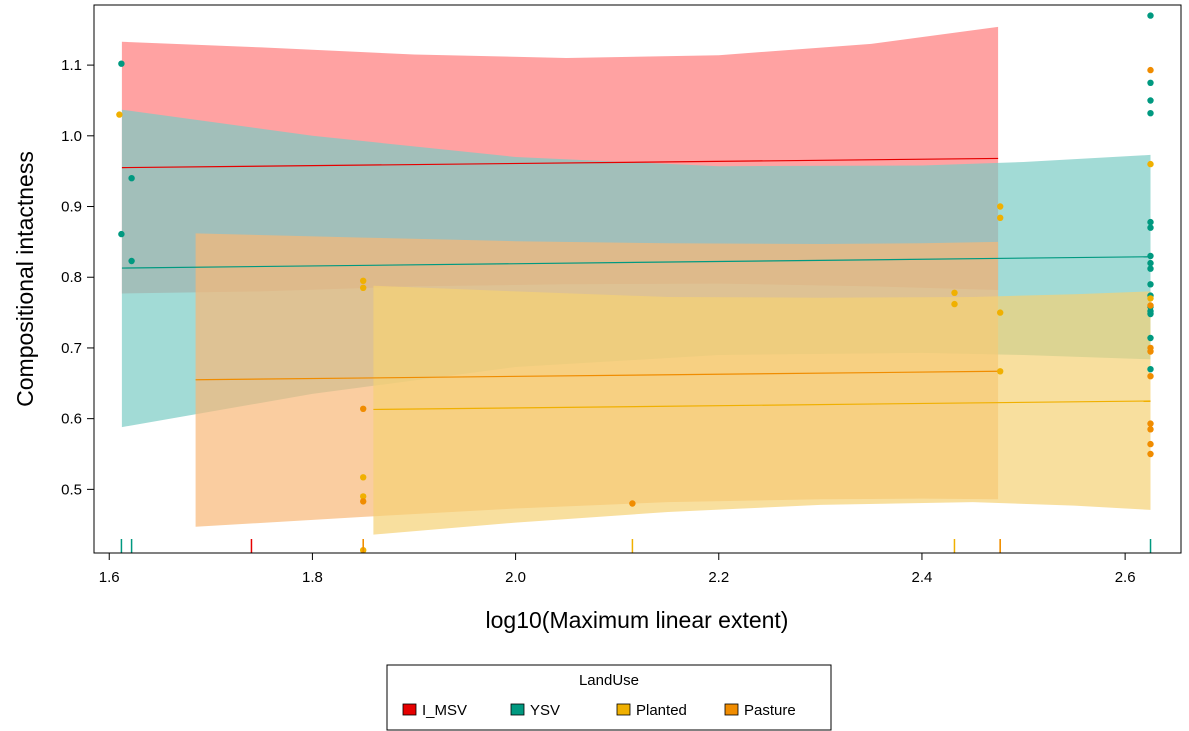  Describe the element at coordinates (661, 710) in the screenshot. I see `legend-label-planted: Planted` at that location.